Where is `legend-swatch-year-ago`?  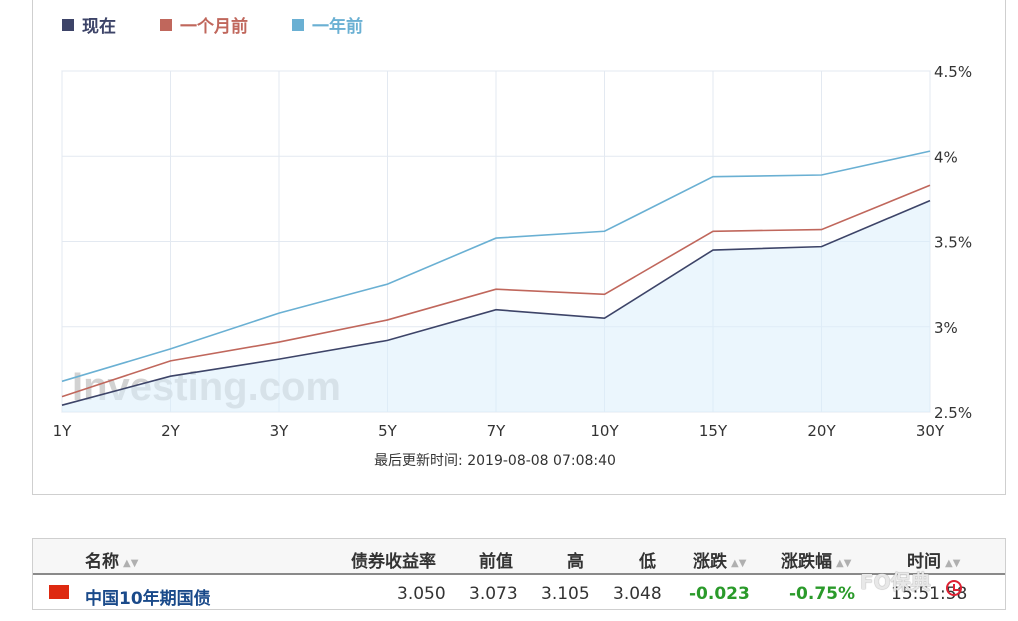 legend-swatch-year-ago is located at coordinates (298, 24).